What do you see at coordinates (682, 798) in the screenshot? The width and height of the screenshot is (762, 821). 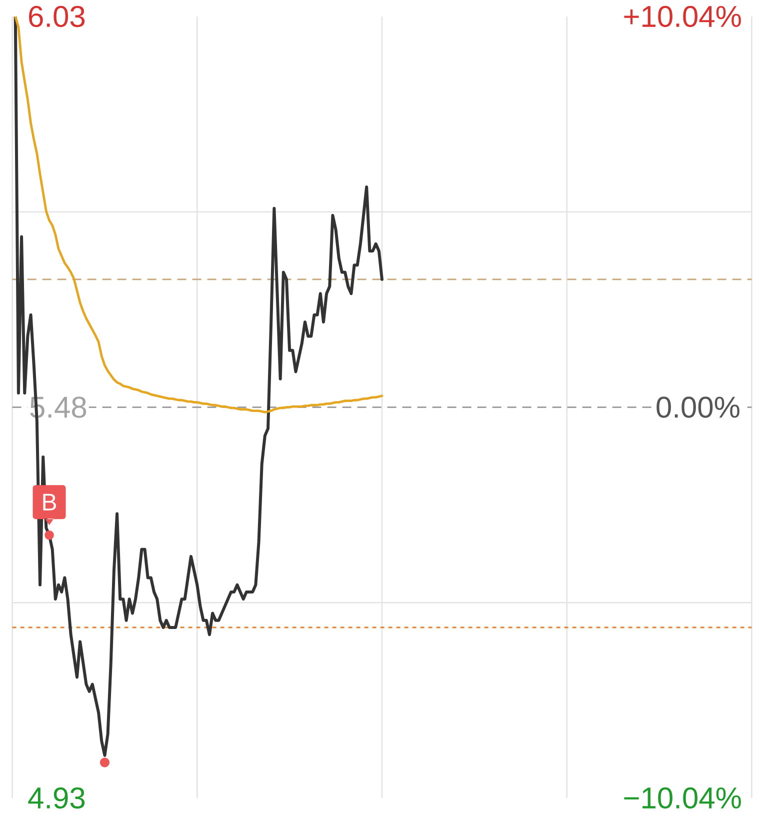 I see `y2-tick-label: −10.04%` at bounding box center [682, 798].